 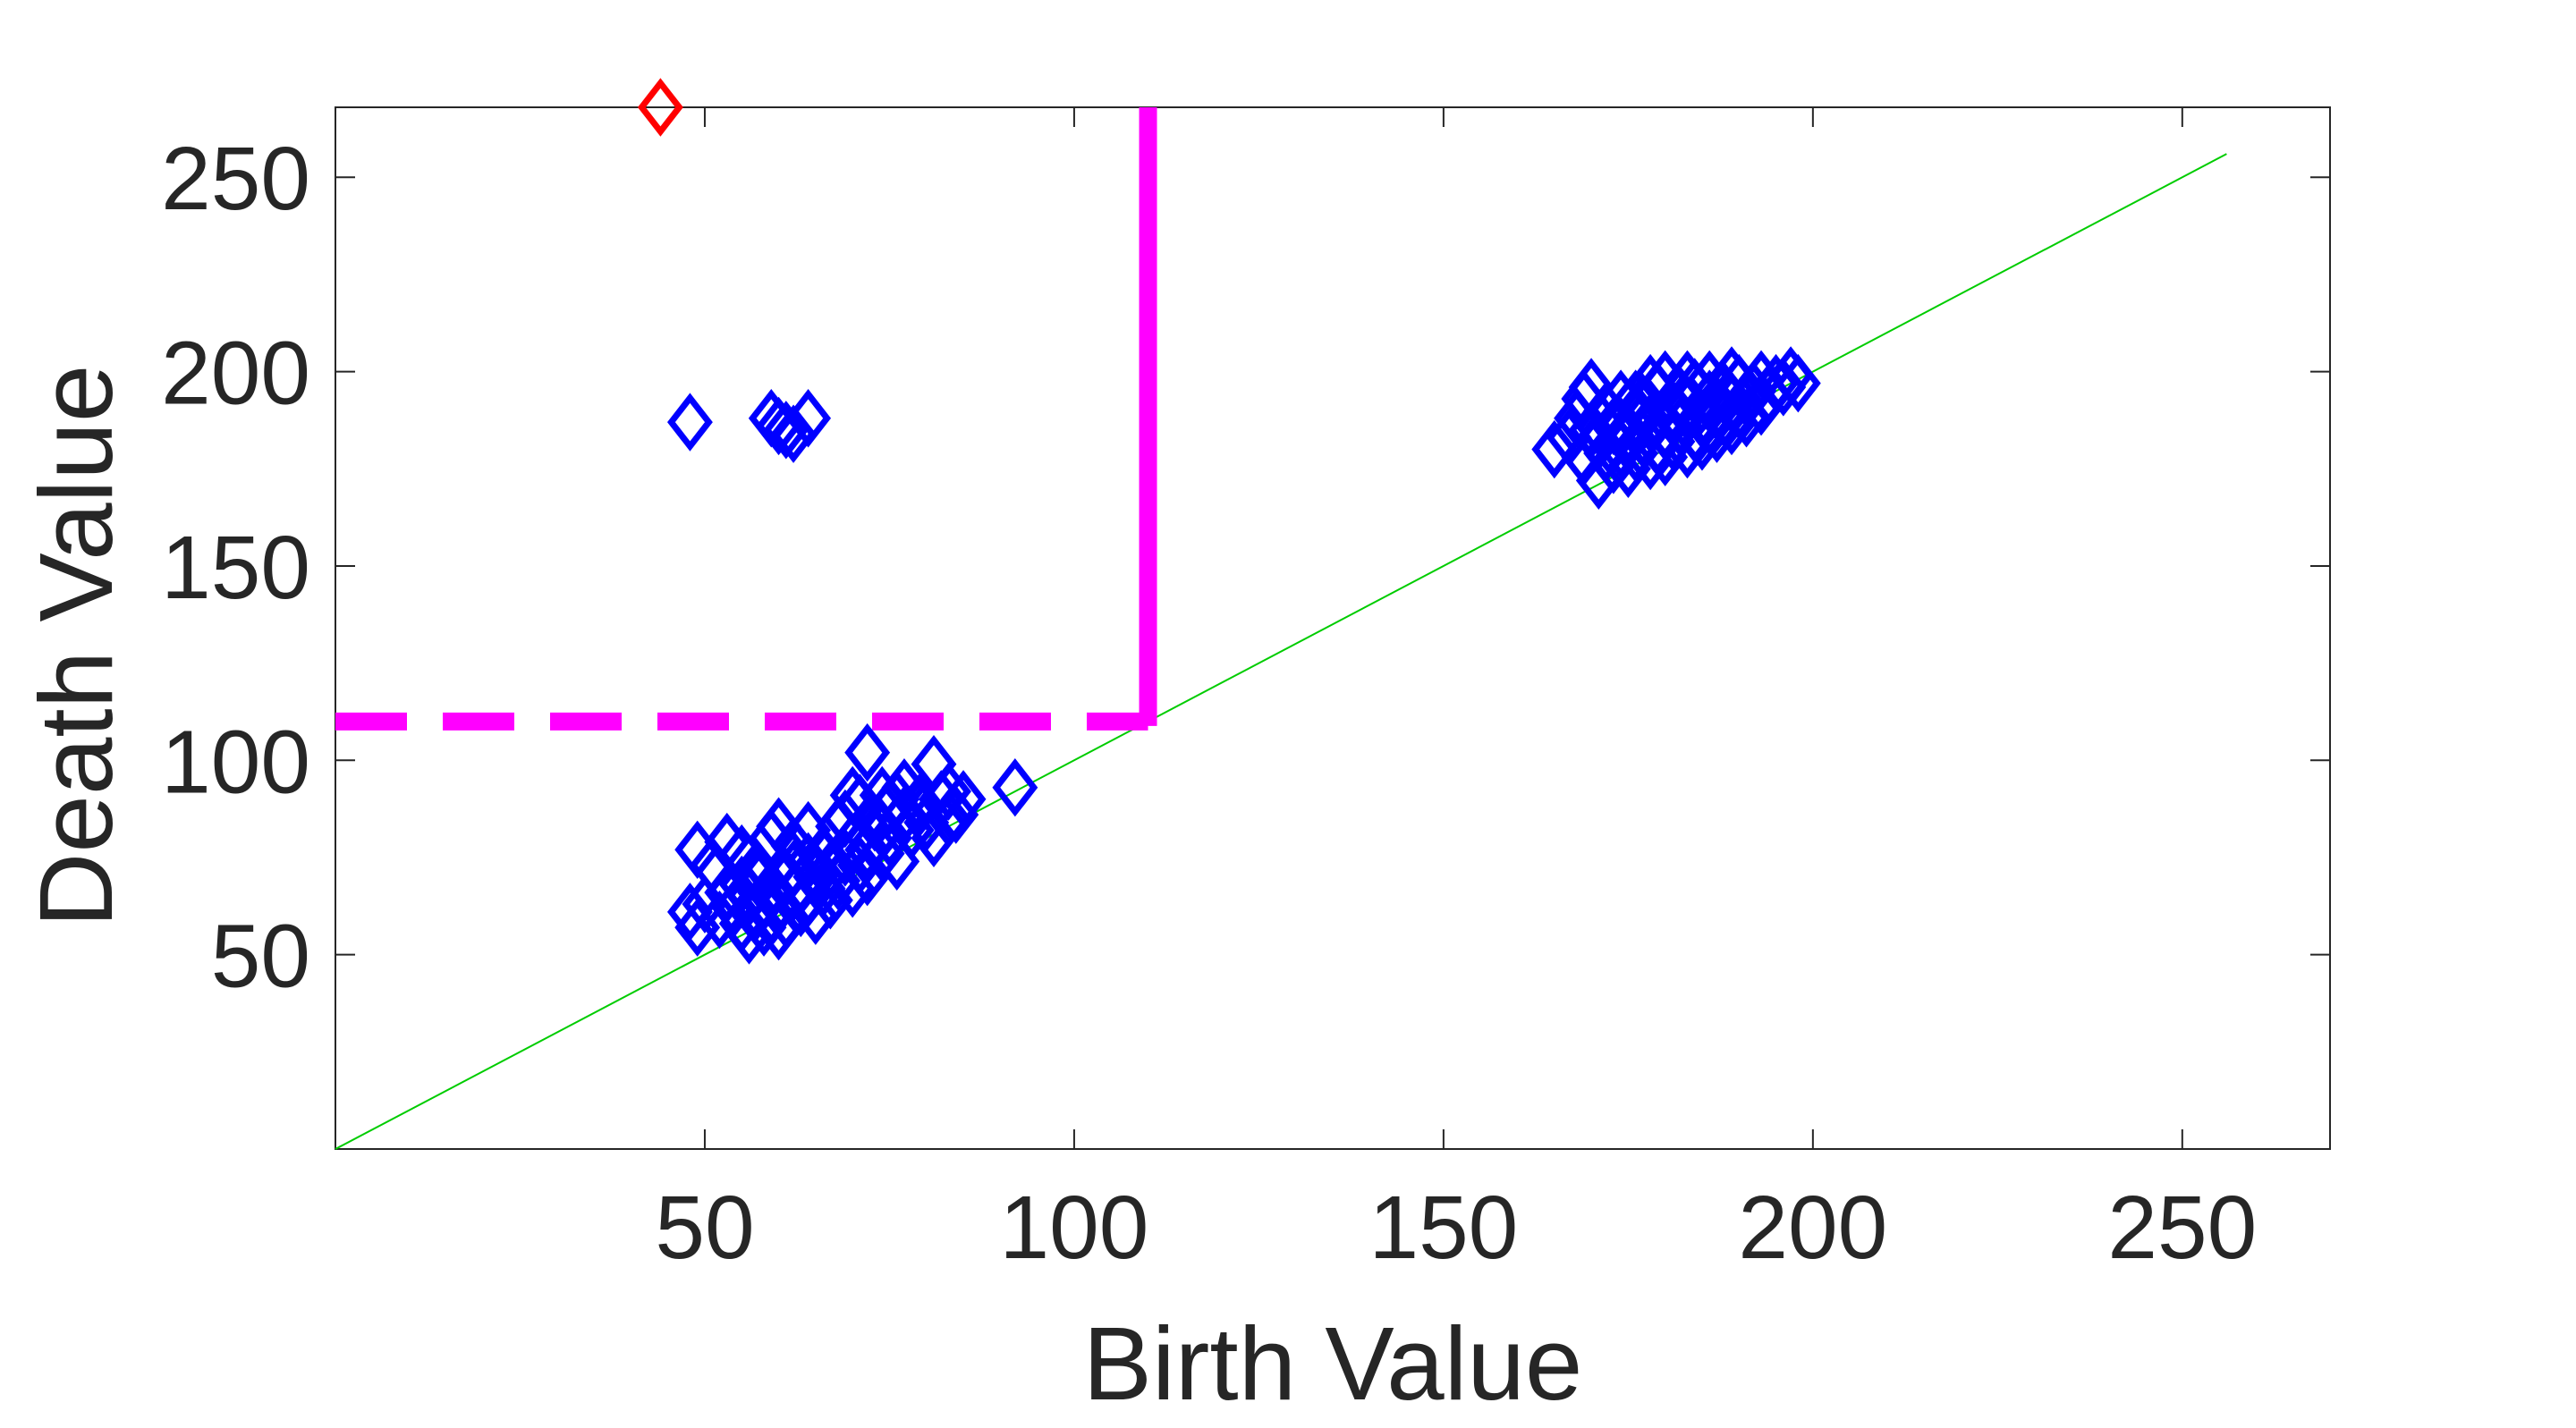 What do you see at coordinates (235, 568) in the screenshot?
I see `y-tick-label: 150` at bounding box center [235, 568].